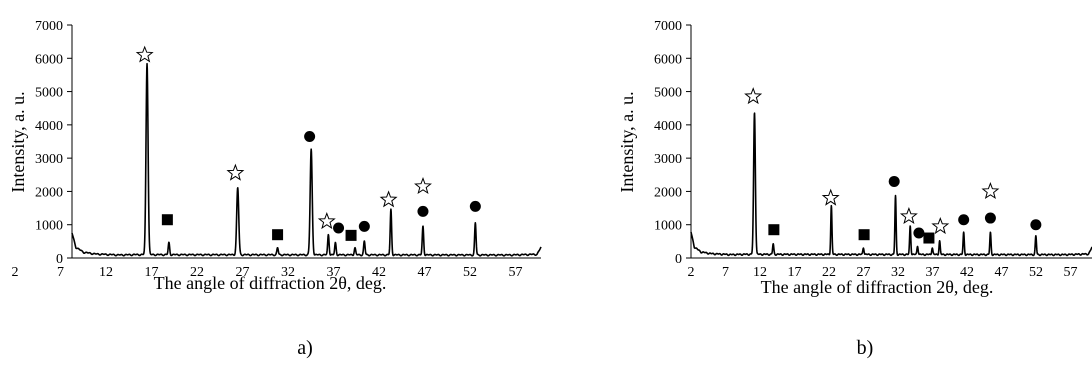  I want to click on panel-label: a), so click(305, 348).